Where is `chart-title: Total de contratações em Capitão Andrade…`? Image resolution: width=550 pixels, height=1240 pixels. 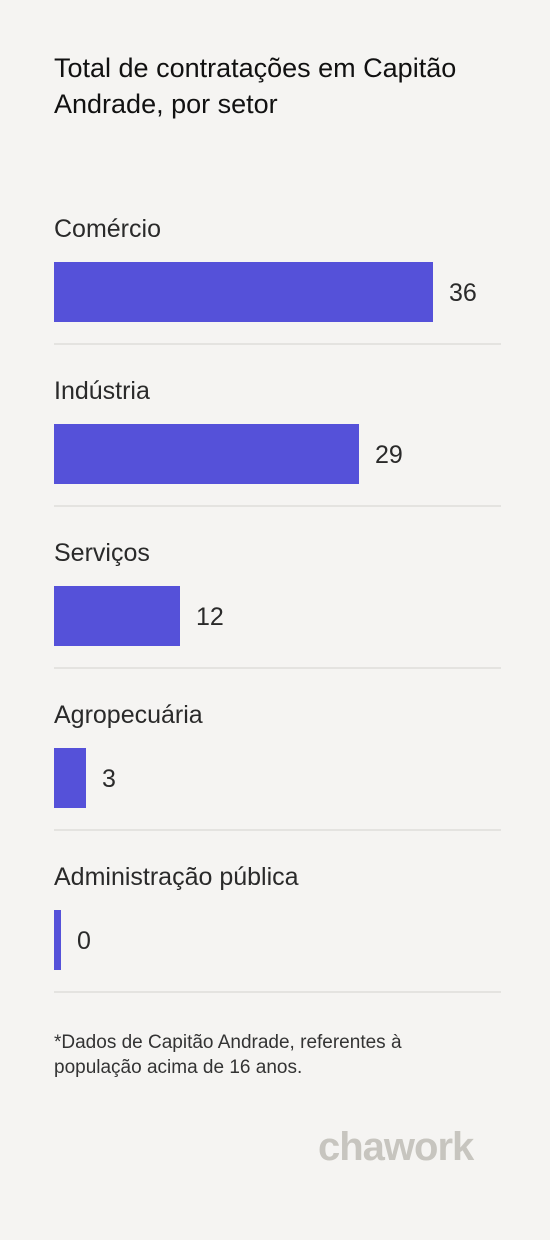
chart-title: Total de contratações em Capitão Andrade… is located at coordinates (255, 86).